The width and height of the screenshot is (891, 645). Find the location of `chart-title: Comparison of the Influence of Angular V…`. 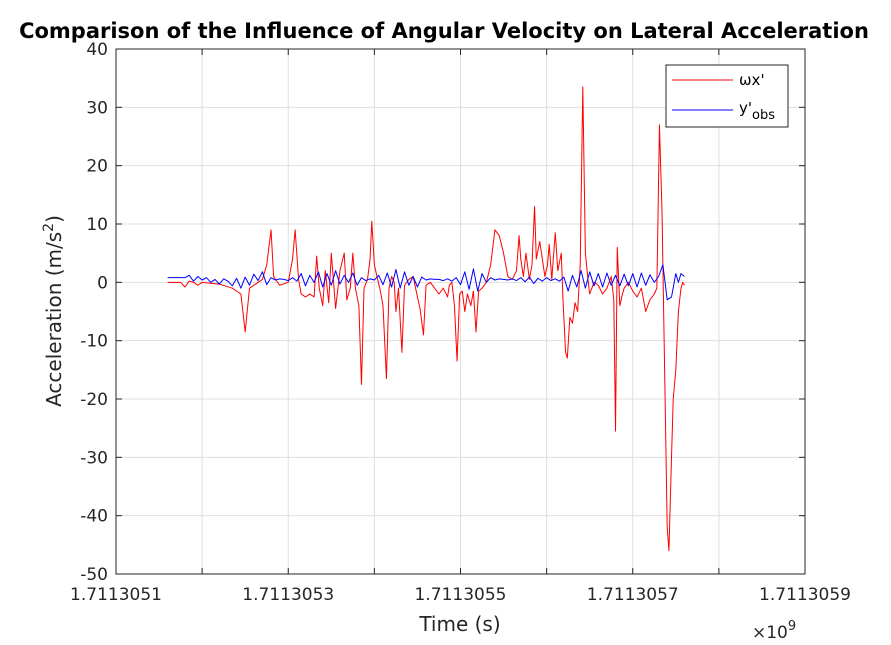

chart-title: Comparison of the Influence of Angular V… is located at coordinates (444, 31).